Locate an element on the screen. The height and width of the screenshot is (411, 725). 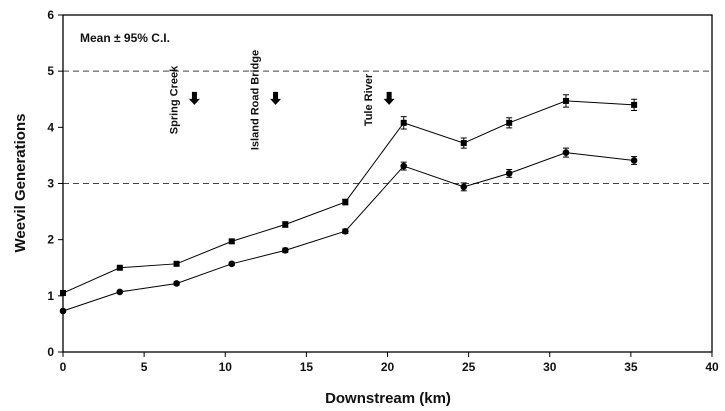
y-tick-label: 5 is located at coordinates (50, 71).